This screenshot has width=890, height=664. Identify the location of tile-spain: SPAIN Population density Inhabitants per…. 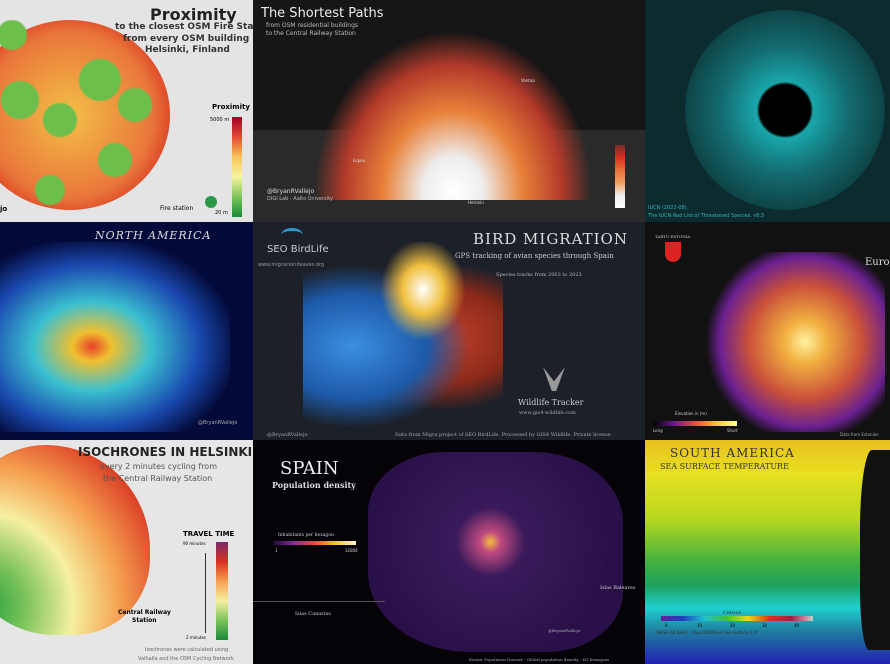
(449, 552).